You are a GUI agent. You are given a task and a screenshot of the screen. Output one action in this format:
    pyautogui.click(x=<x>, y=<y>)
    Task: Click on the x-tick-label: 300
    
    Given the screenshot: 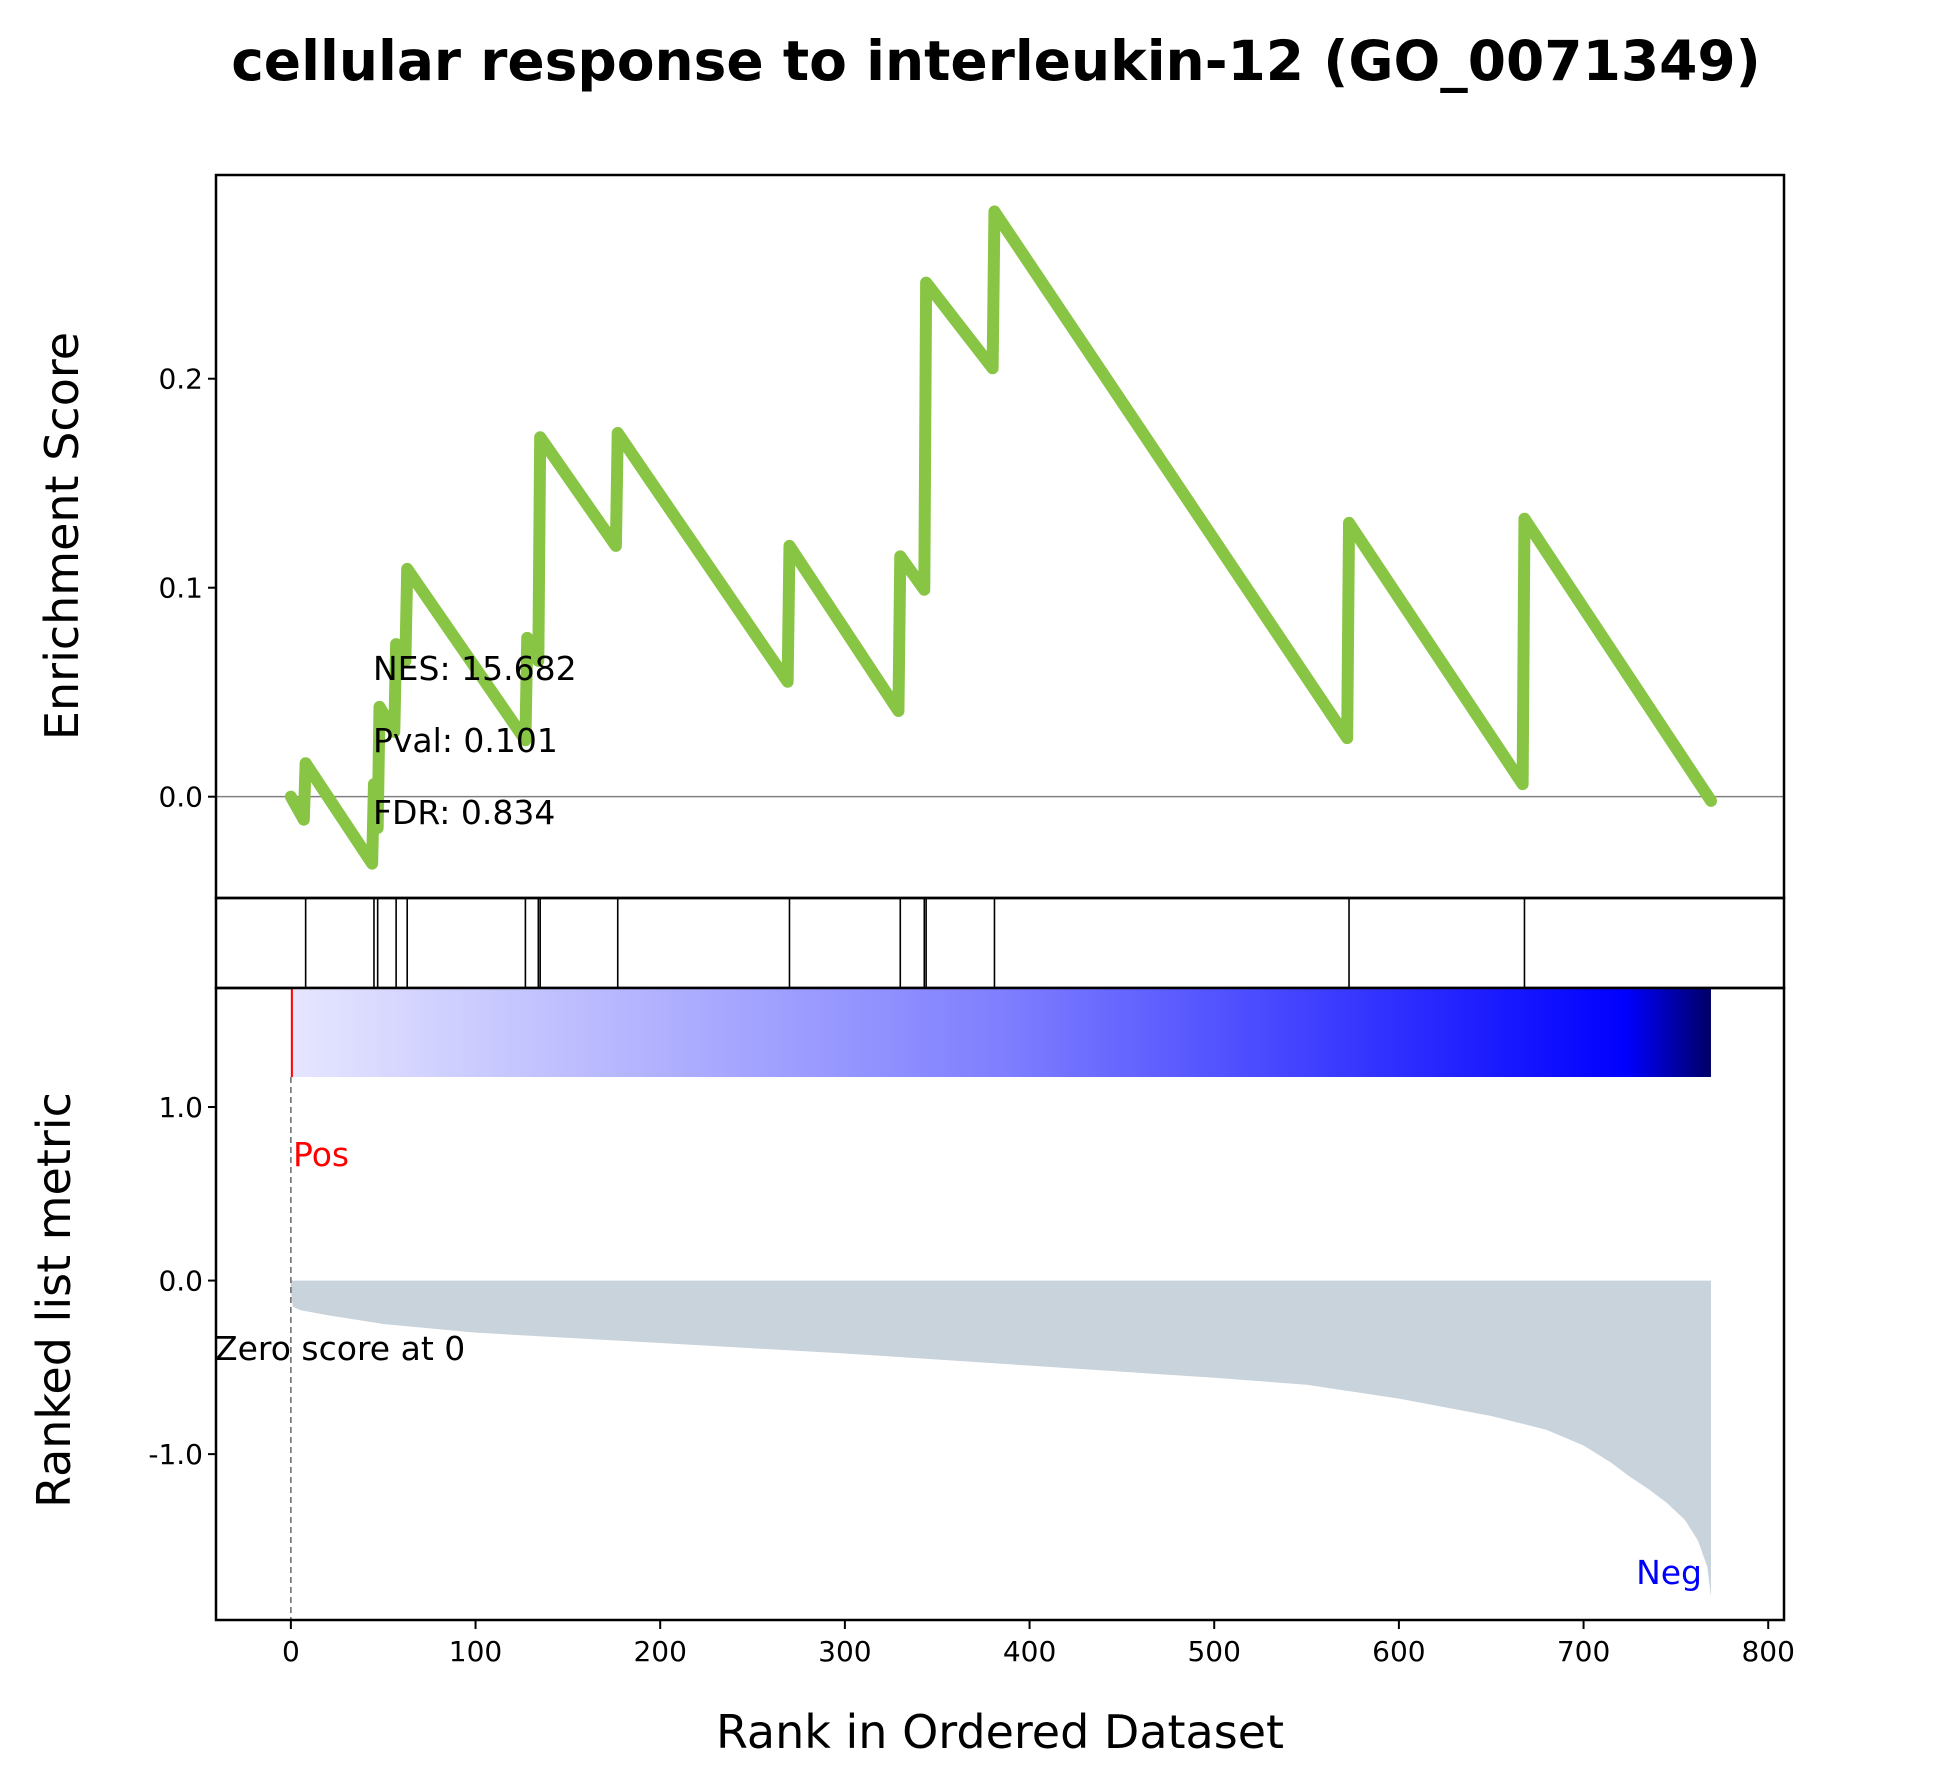 What is the action you would take?
    pyautogui.click(x=844, y=1651)
    